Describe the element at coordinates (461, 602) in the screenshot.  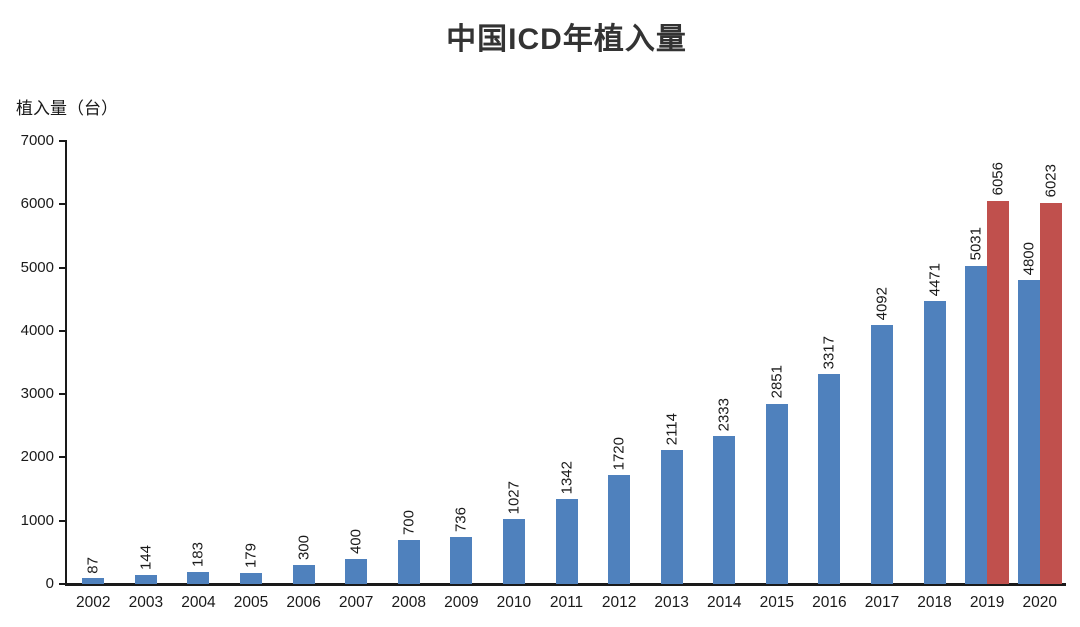
I see `x-tick-label: 2009` at that location.